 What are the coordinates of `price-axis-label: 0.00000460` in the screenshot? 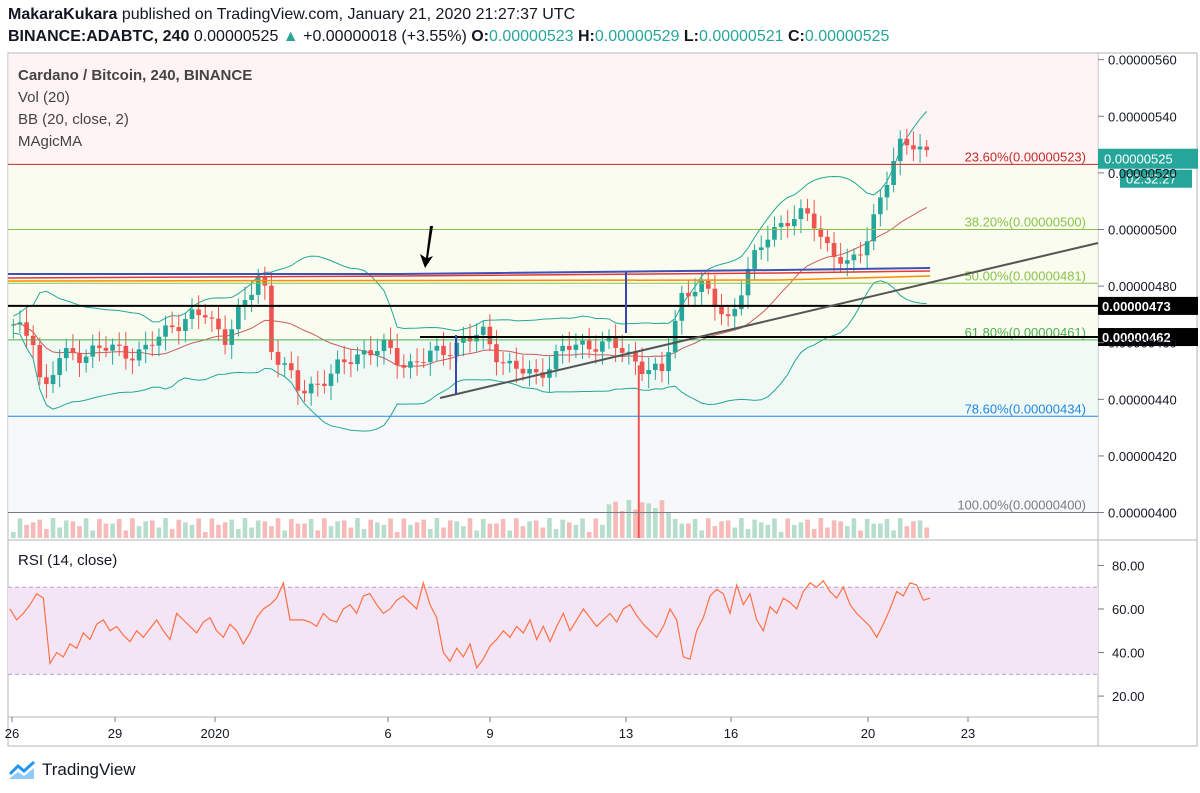 It's located at (1142, 343).